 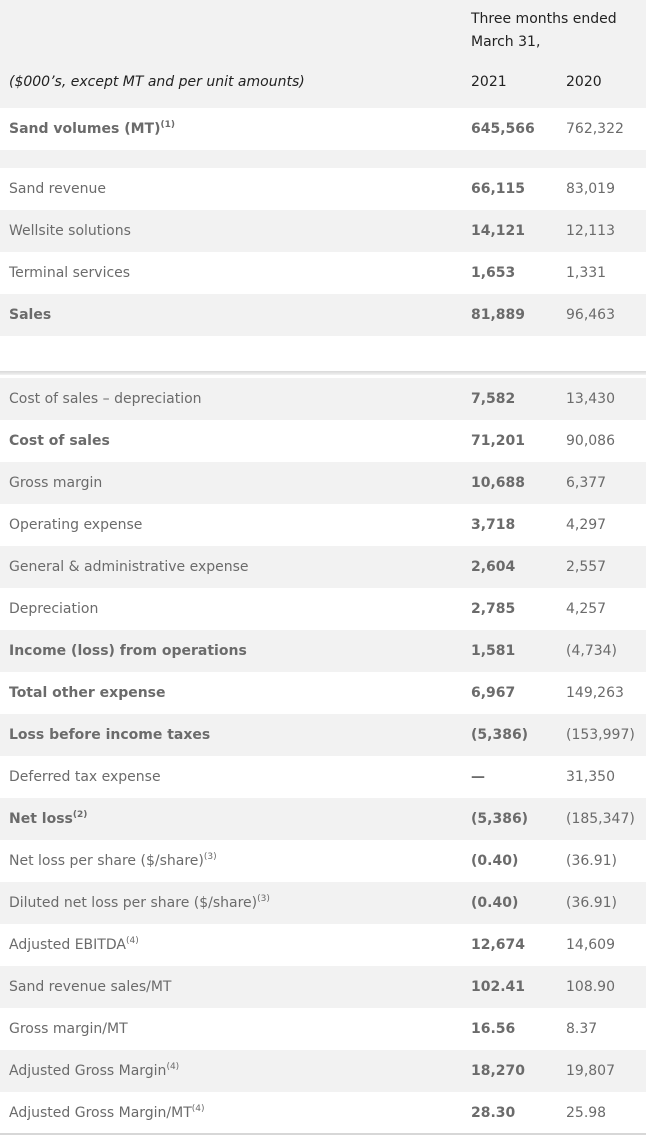 I want to click on value-2021: 10,688, so click(x=498, y=483).